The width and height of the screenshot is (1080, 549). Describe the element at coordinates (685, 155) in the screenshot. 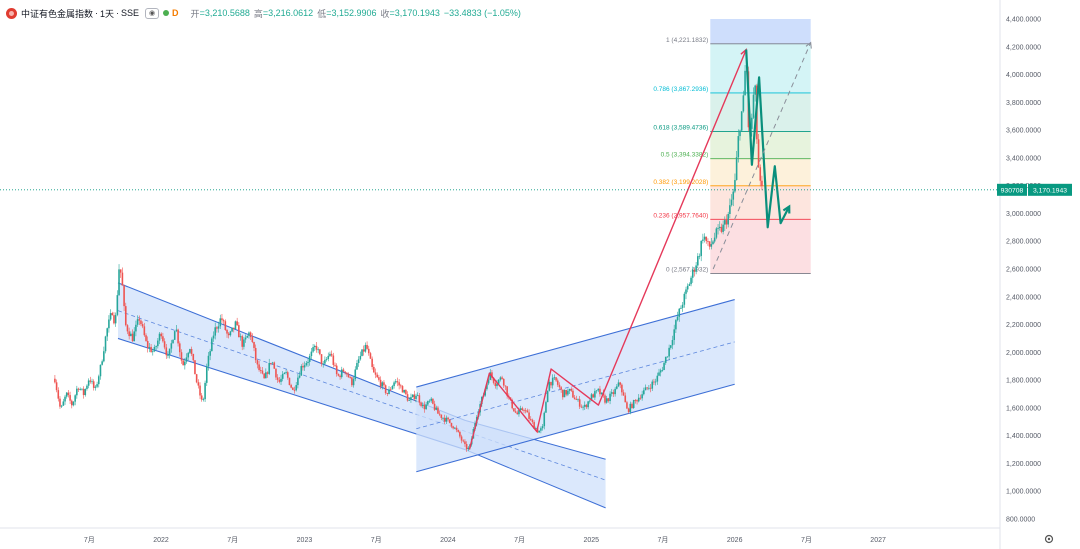

I see `fib-level-label: 0.5 (3,394.3382)` at that location.